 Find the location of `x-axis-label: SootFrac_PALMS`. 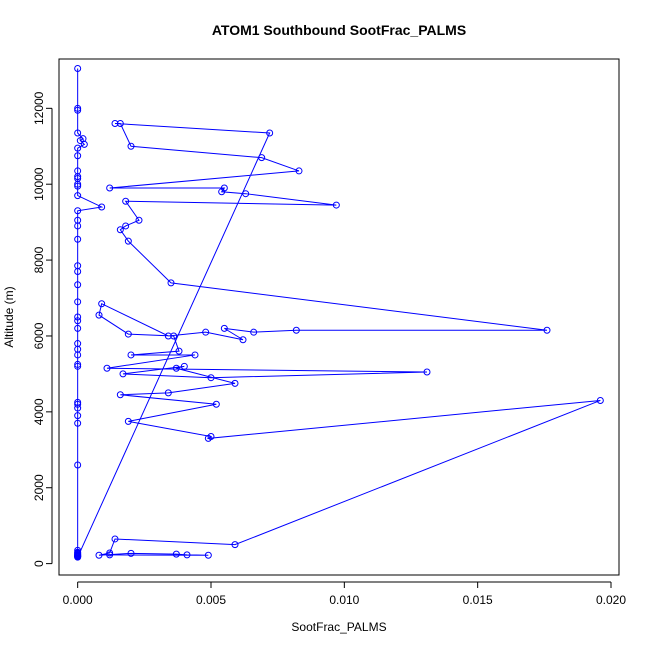

x-axis-label: SootFrac_PALMS is located at coordinates (338, 627).